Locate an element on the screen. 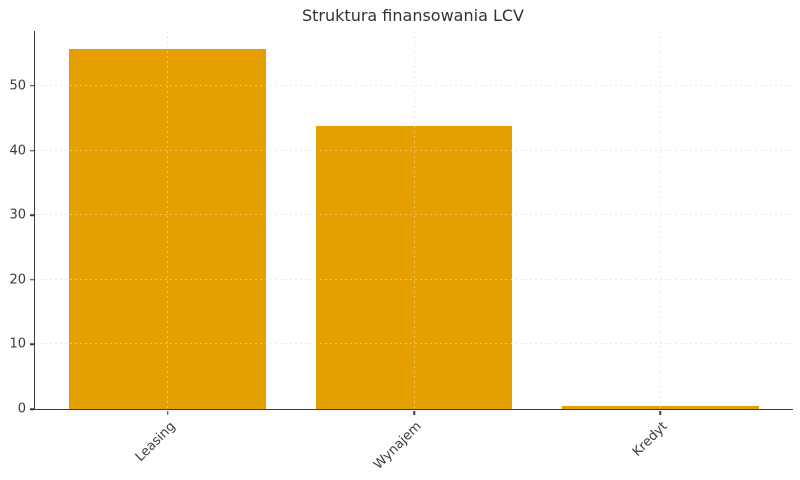  y-tick-label-40: 40 is located at coordinates (17, 151).